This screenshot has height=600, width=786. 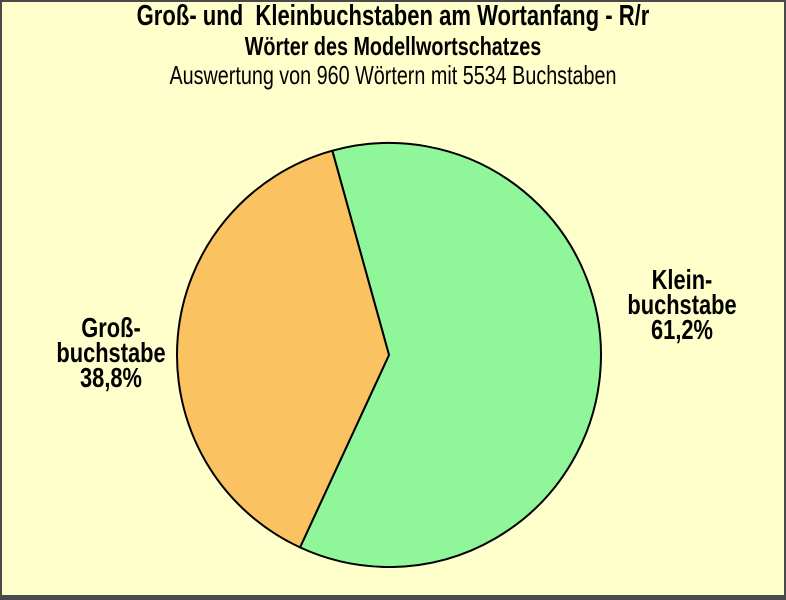 I want to click on slice-value: 61,2%, so click(x=682, y=329).